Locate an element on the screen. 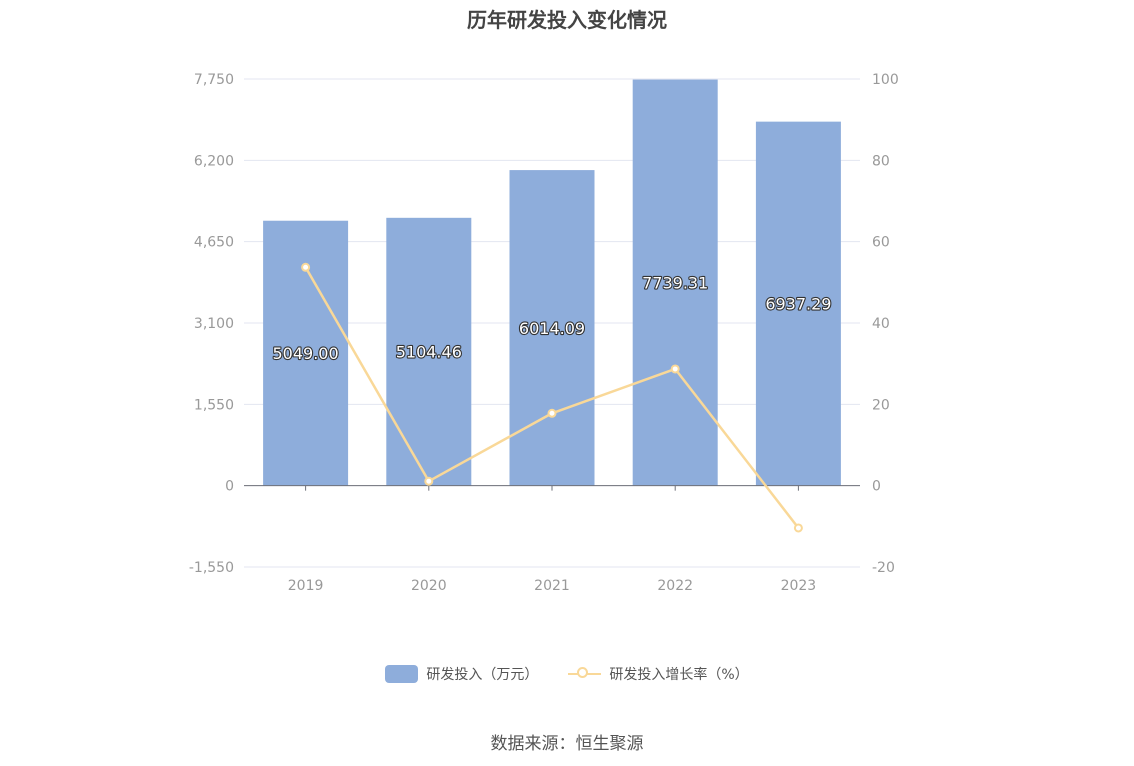  left-axis-tick-label: 6,200 is located at coordinates (214, 161).